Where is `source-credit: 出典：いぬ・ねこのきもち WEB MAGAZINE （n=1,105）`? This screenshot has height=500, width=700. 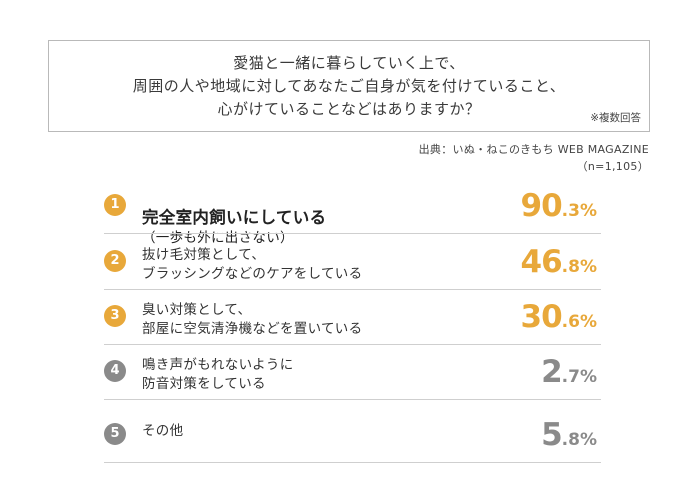 source-credit: 出典：いぬ・ねこのきもち WEB MAGAZINE （n=1,105） is located at coordinates (534, 158).